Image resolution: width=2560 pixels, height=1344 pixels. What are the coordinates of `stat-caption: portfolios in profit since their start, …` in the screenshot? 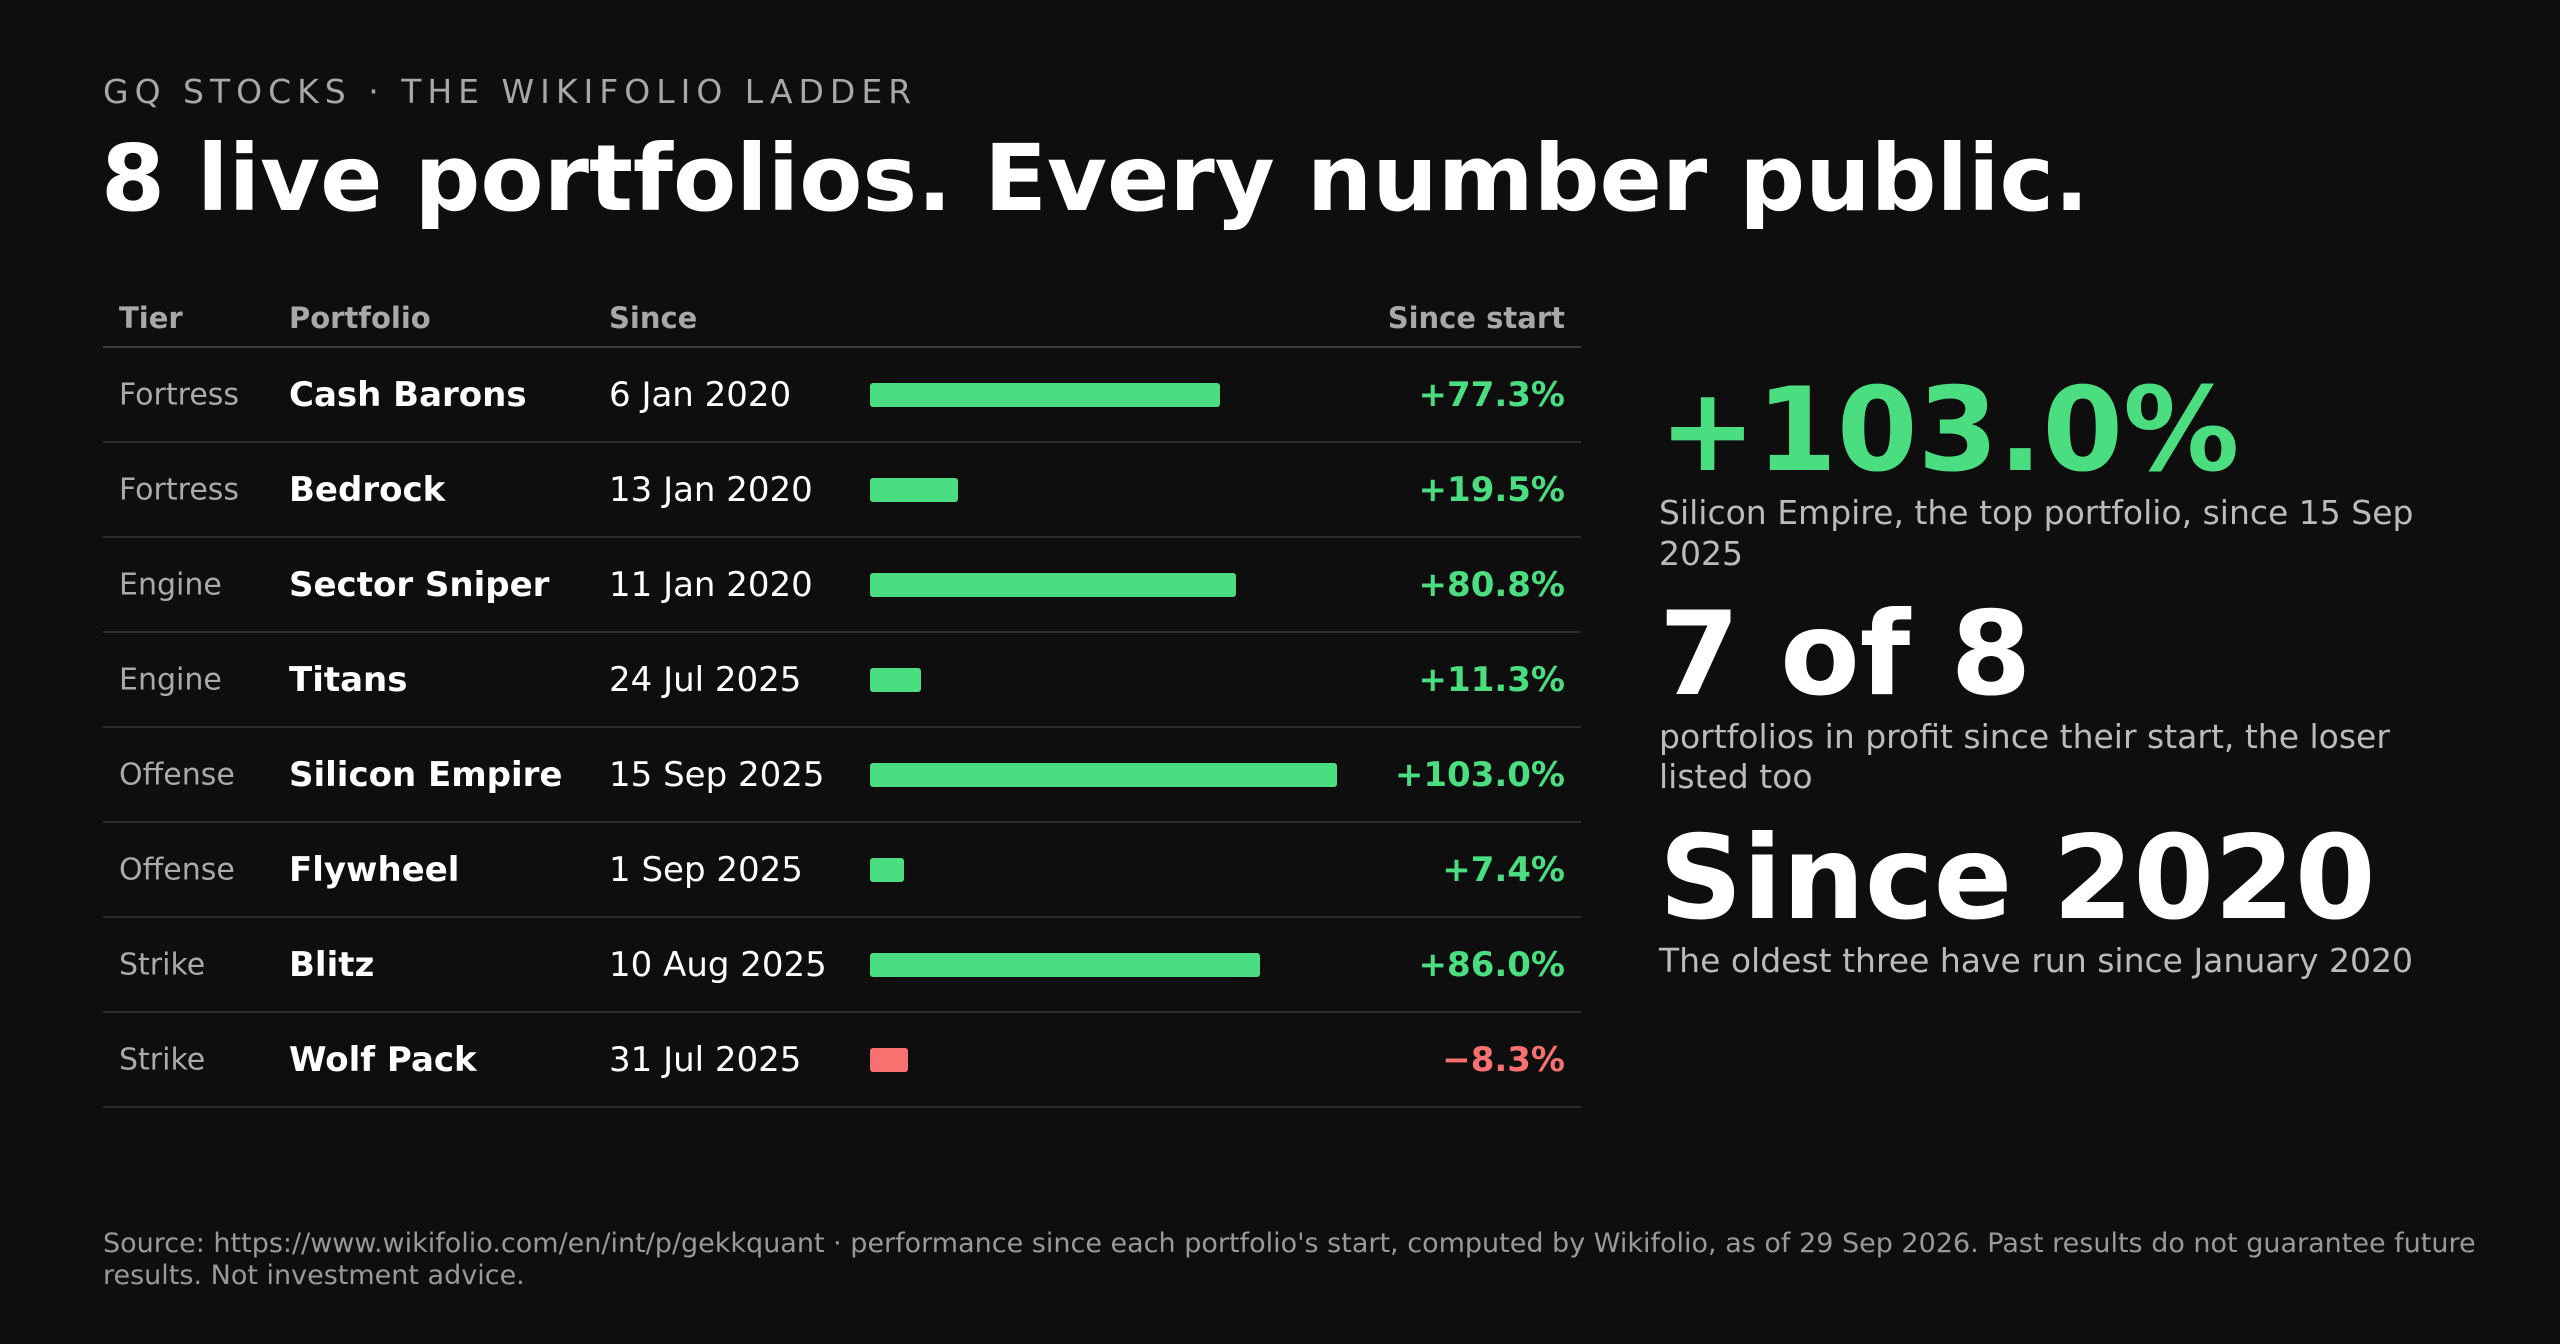 It's located at (2024, 757).